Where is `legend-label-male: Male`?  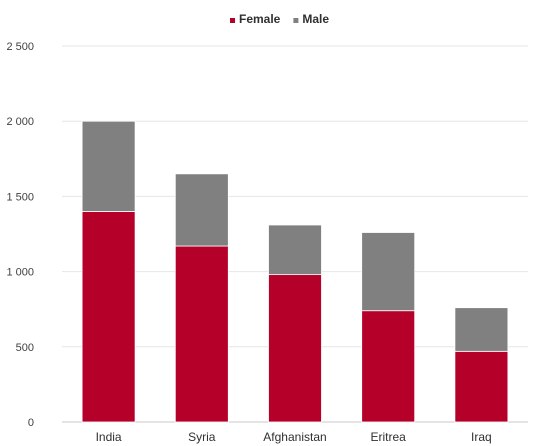 legend-label-male: Male is located at coordinates (315, 19).